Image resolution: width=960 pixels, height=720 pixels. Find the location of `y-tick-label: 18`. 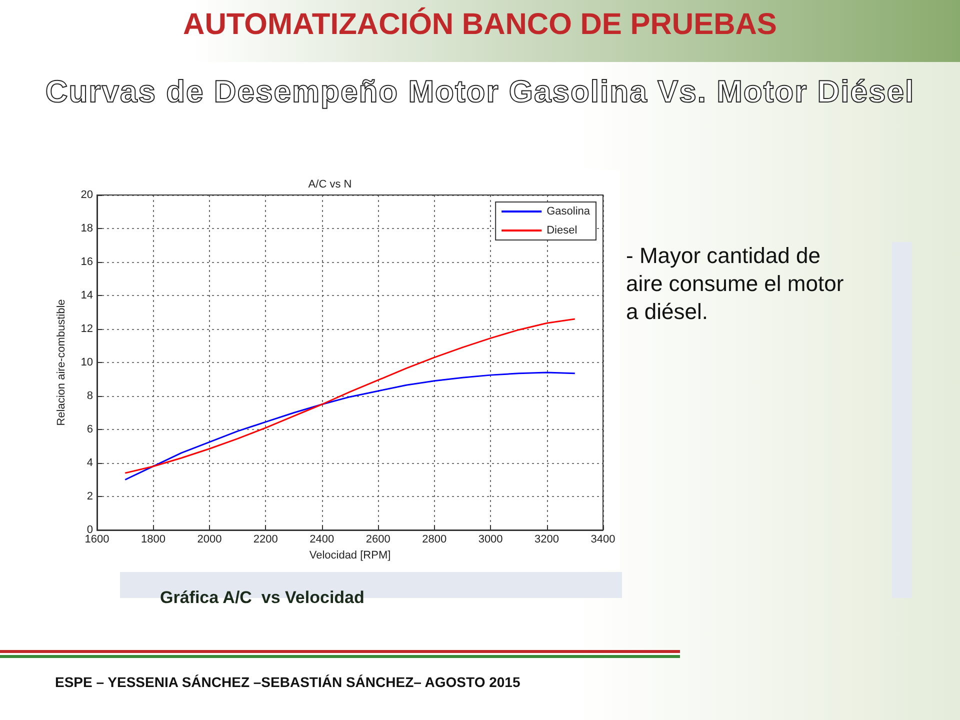

y-tick-label: 18 is located at coordinates (86, 228).